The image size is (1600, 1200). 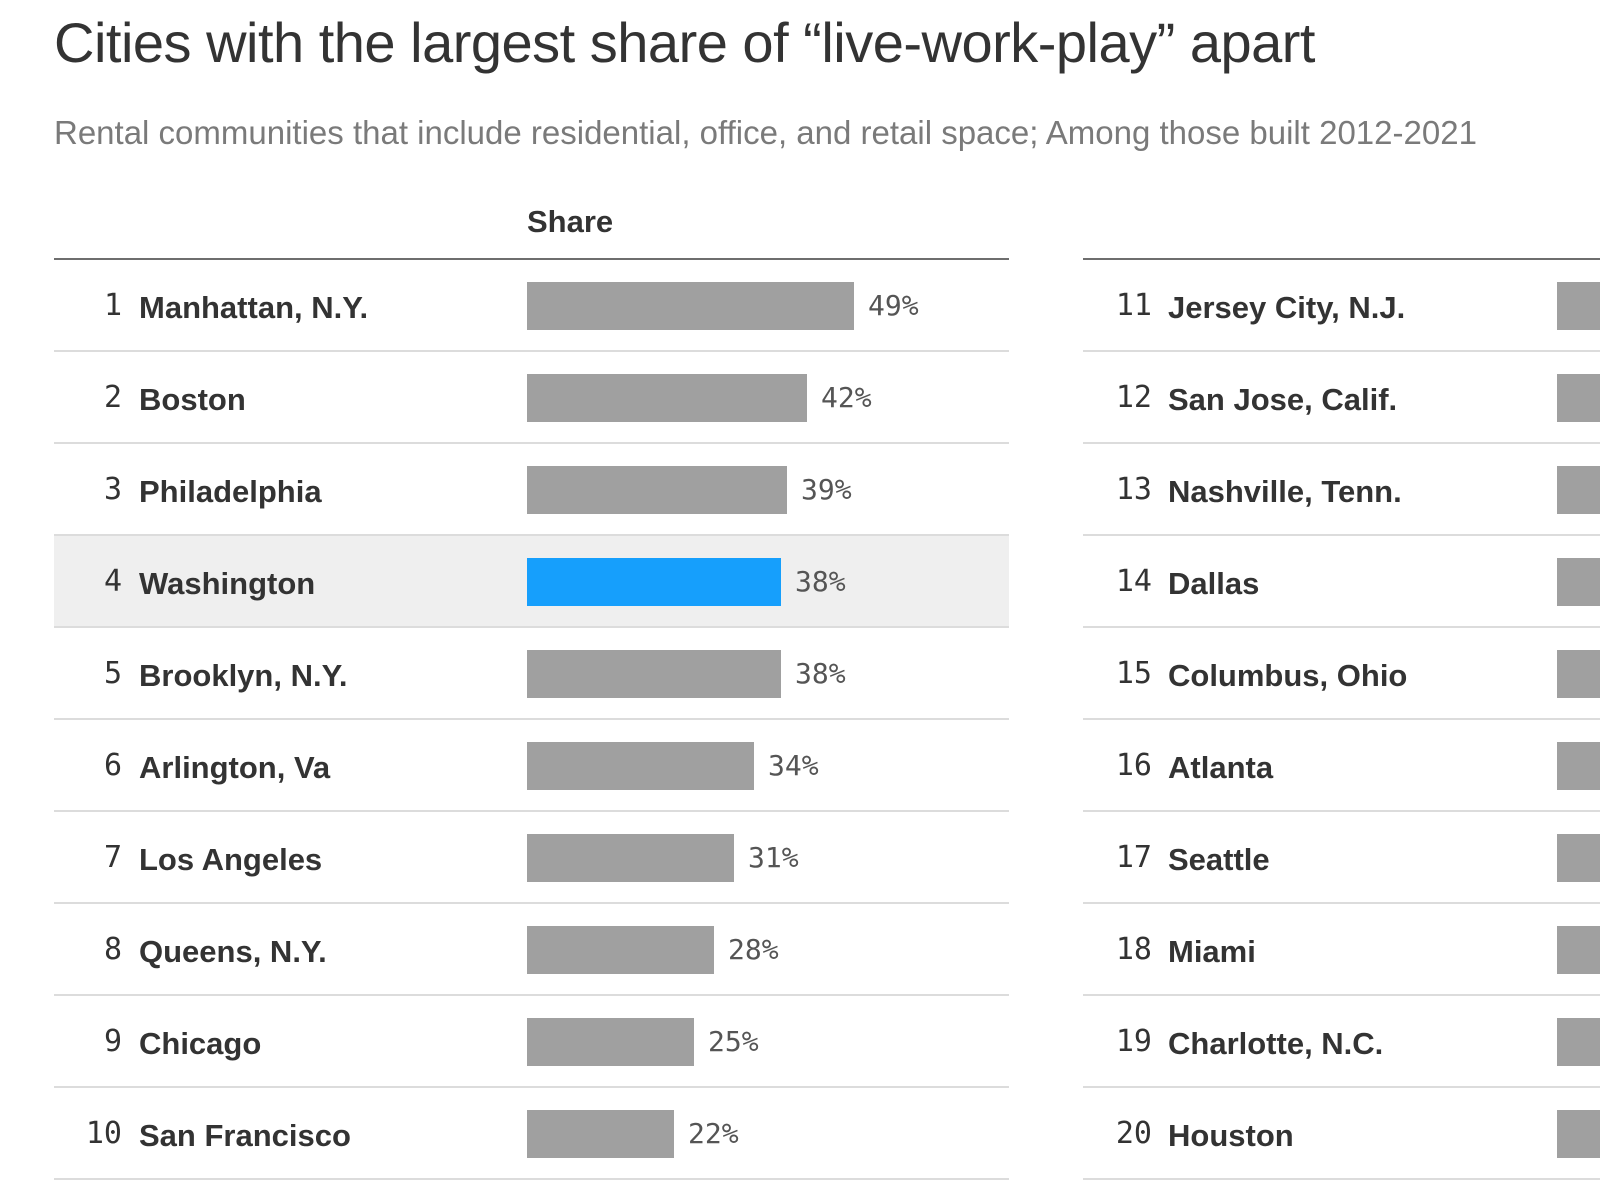 I want to click on share-value-label: 28%, so click(x=753, y=949).